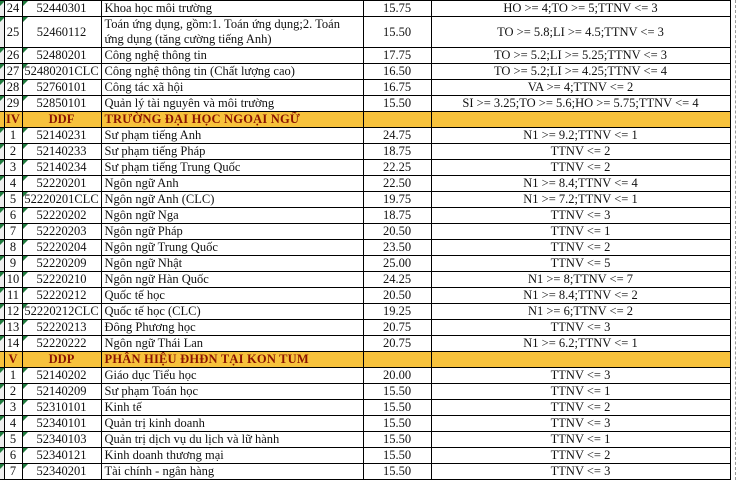  What do you see at coordinates (61, 407) in the screenshot?
I see `major-code-cell: 52310101` at bounding box center [61, 407].